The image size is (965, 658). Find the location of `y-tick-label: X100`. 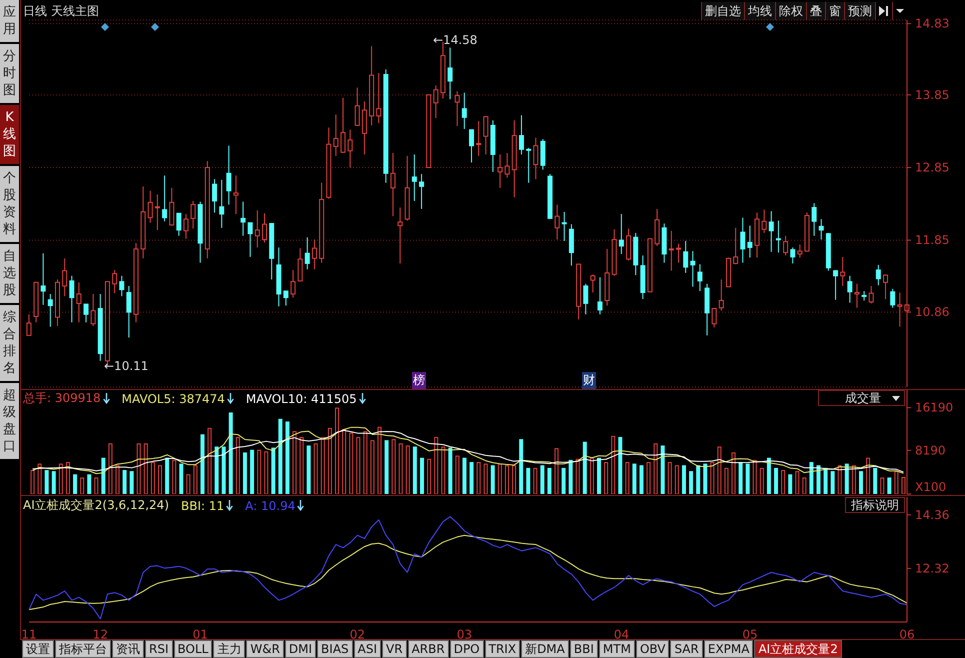

y-tick-label: X100 is located at coordinates (930, 487).